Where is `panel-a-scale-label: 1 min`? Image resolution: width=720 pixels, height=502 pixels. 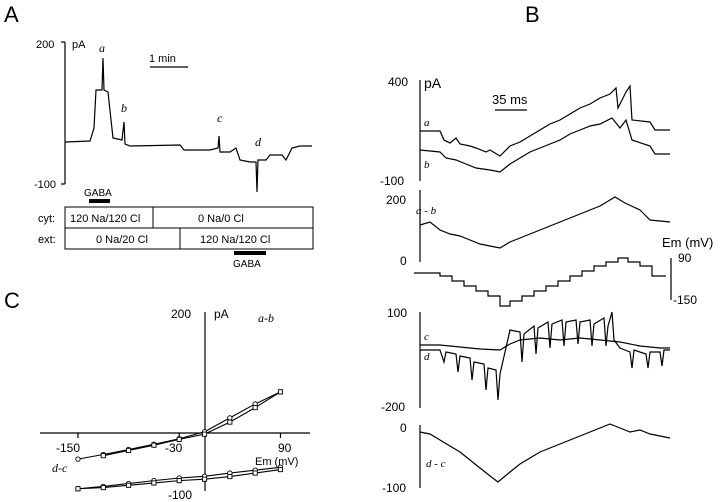 panel-a-scale-label: 1 min is located at coordinates (162, 59).